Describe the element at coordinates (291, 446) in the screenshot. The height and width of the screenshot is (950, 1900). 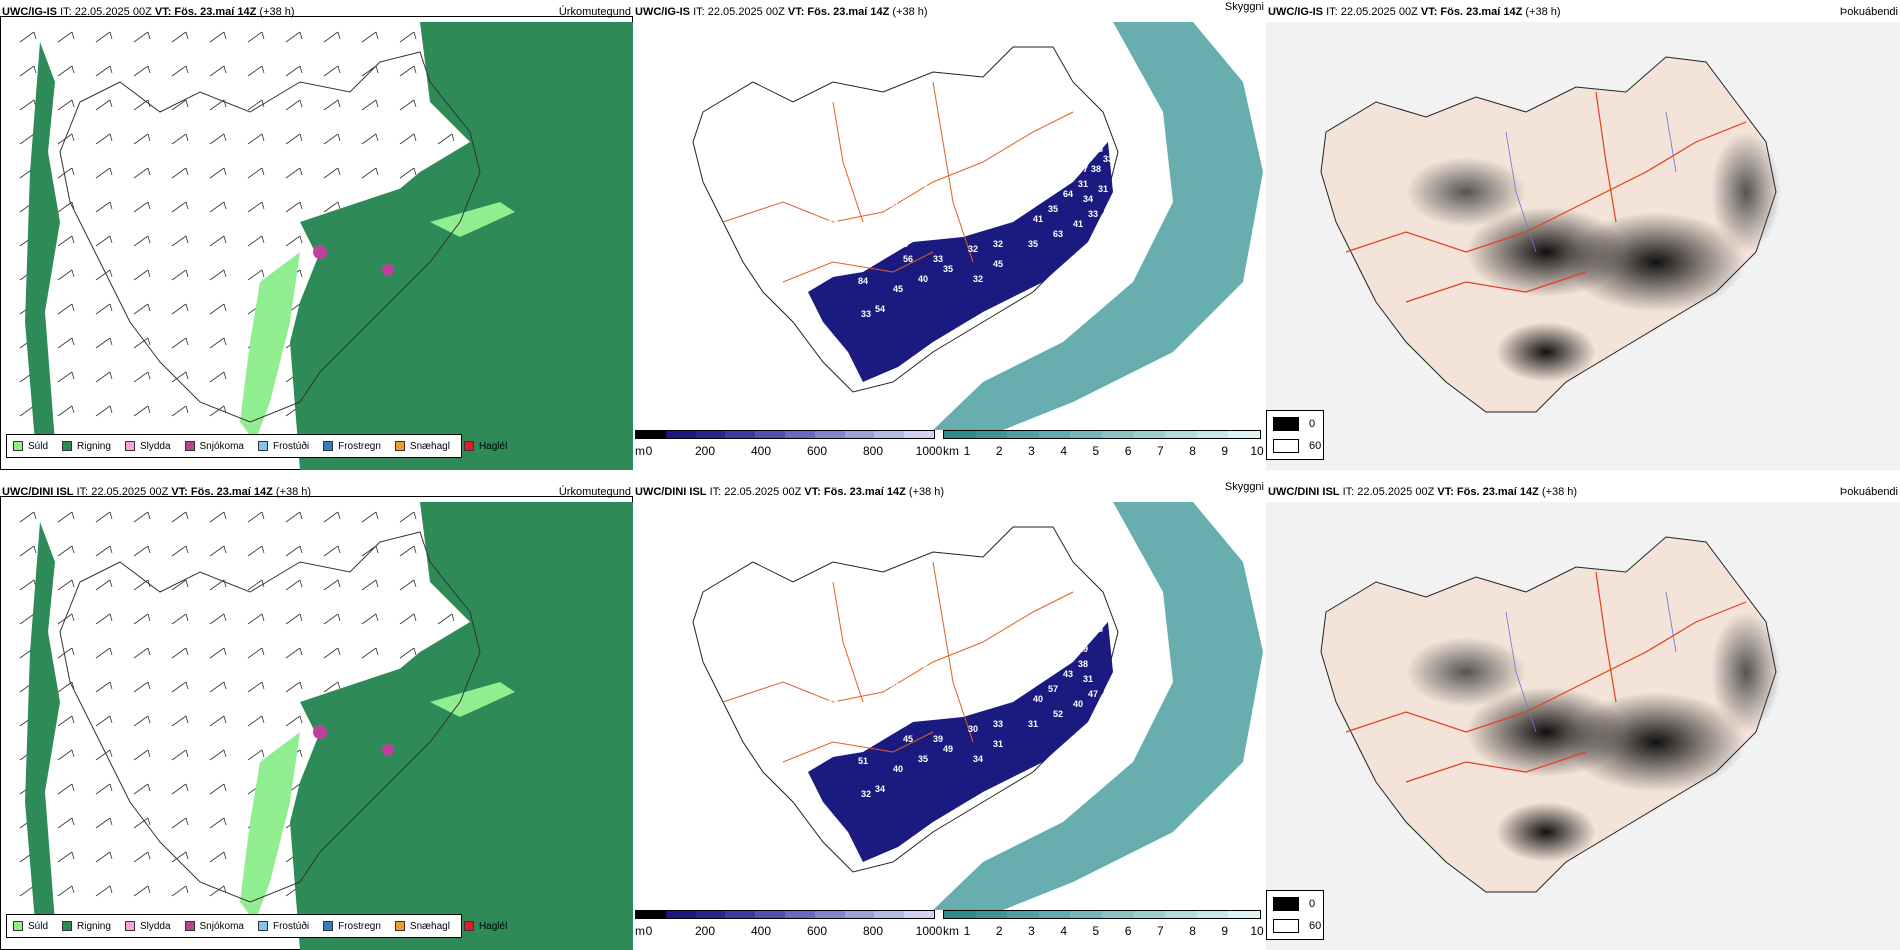
I see `legend-label: Frostúði` at that location.